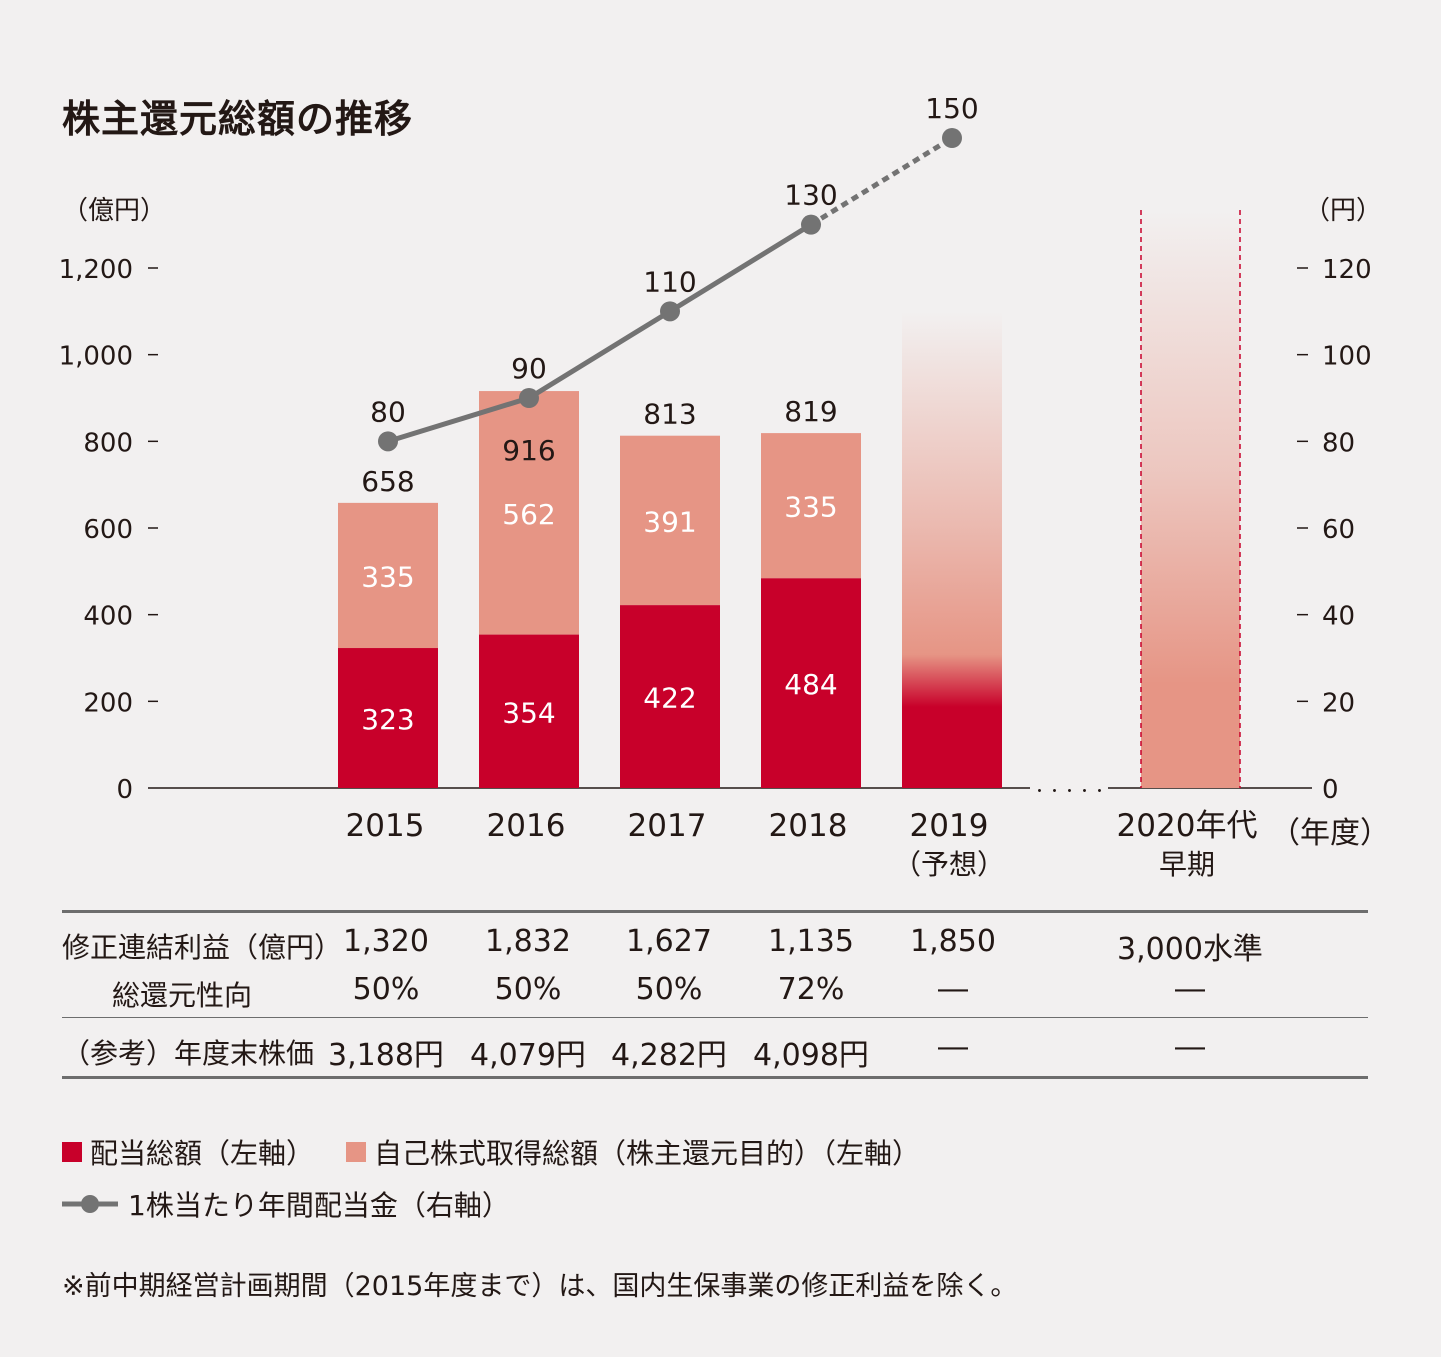 This screenshot has height=1357, width=1441. I want to click on right-tick-label: 100, so click(1347, 357).